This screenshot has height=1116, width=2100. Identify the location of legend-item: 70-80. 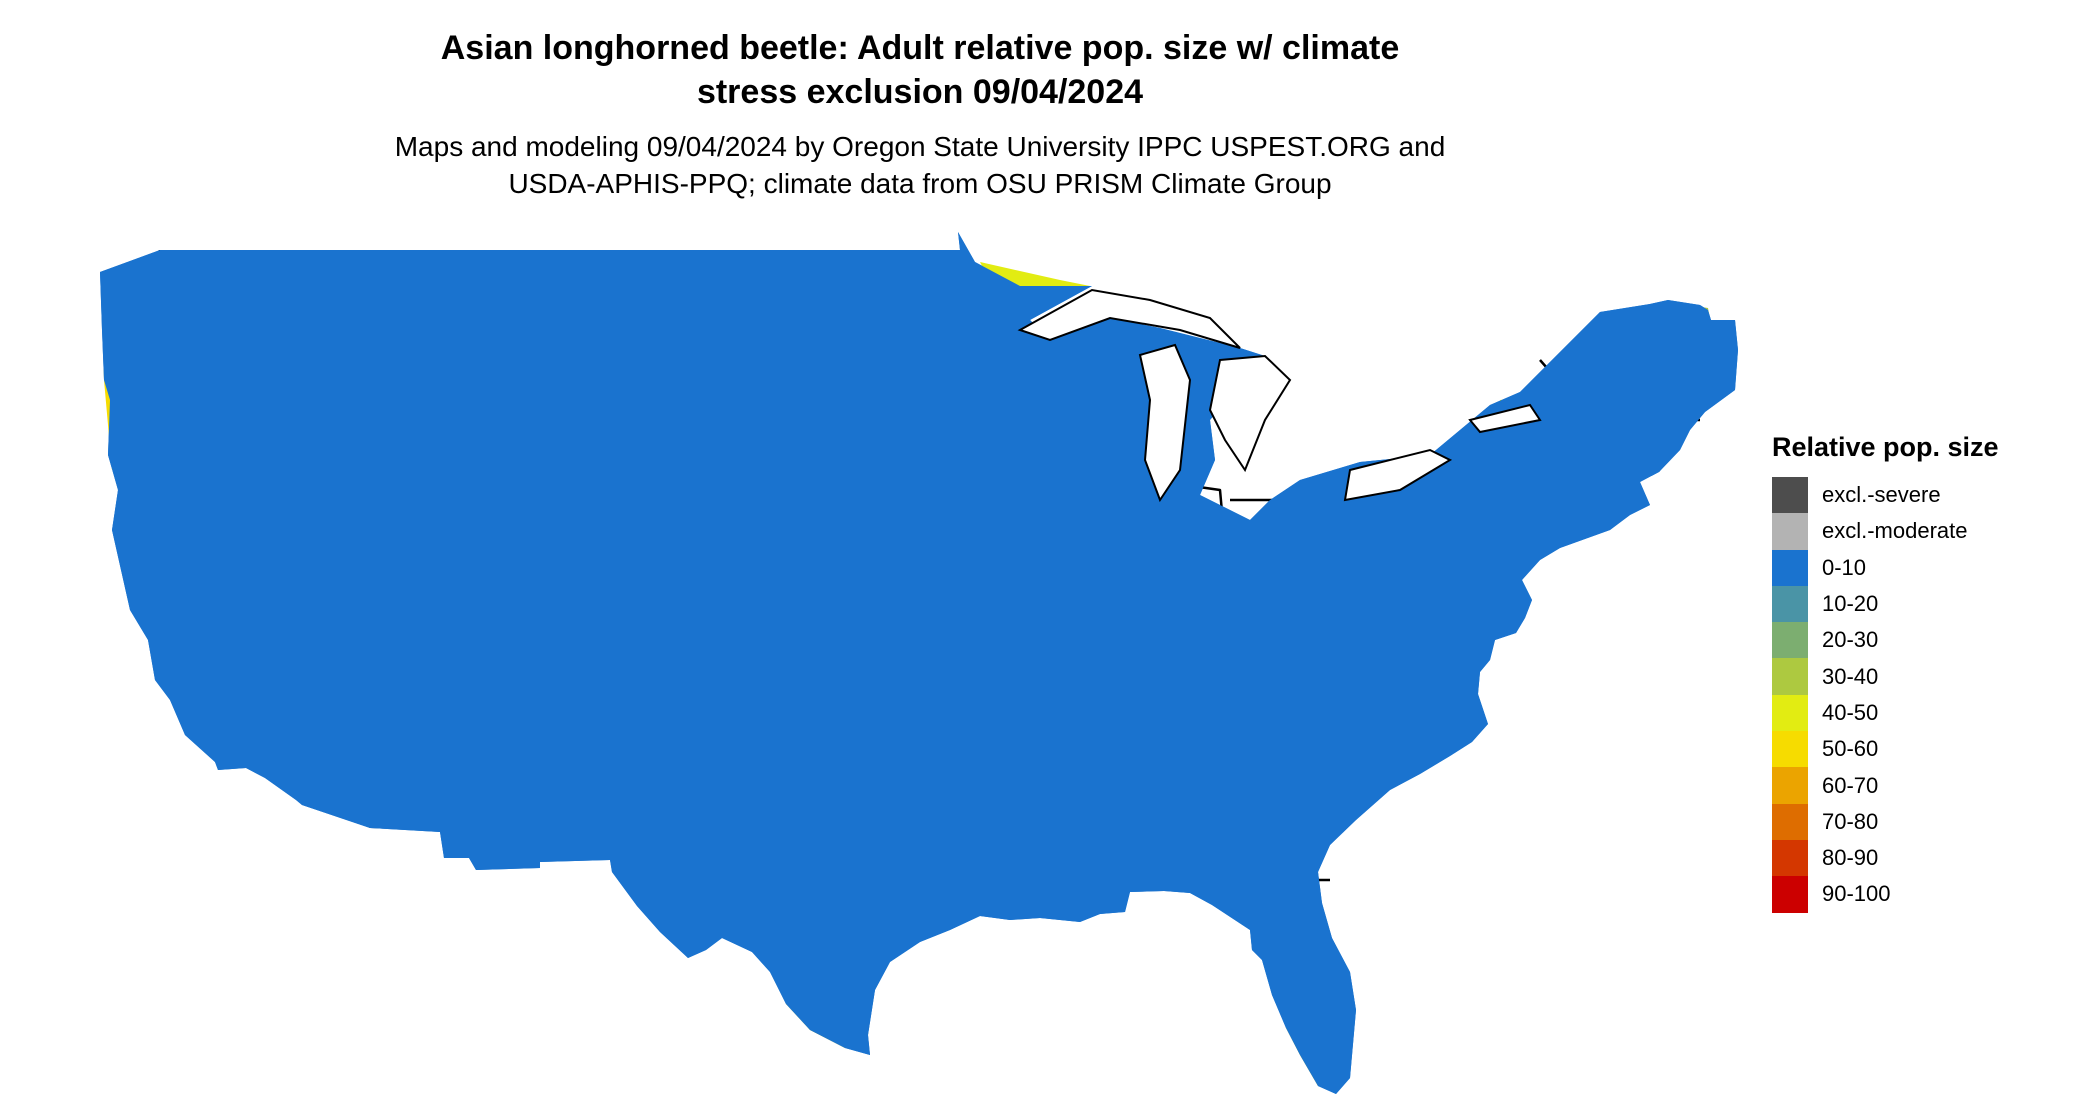
(1932, 821).